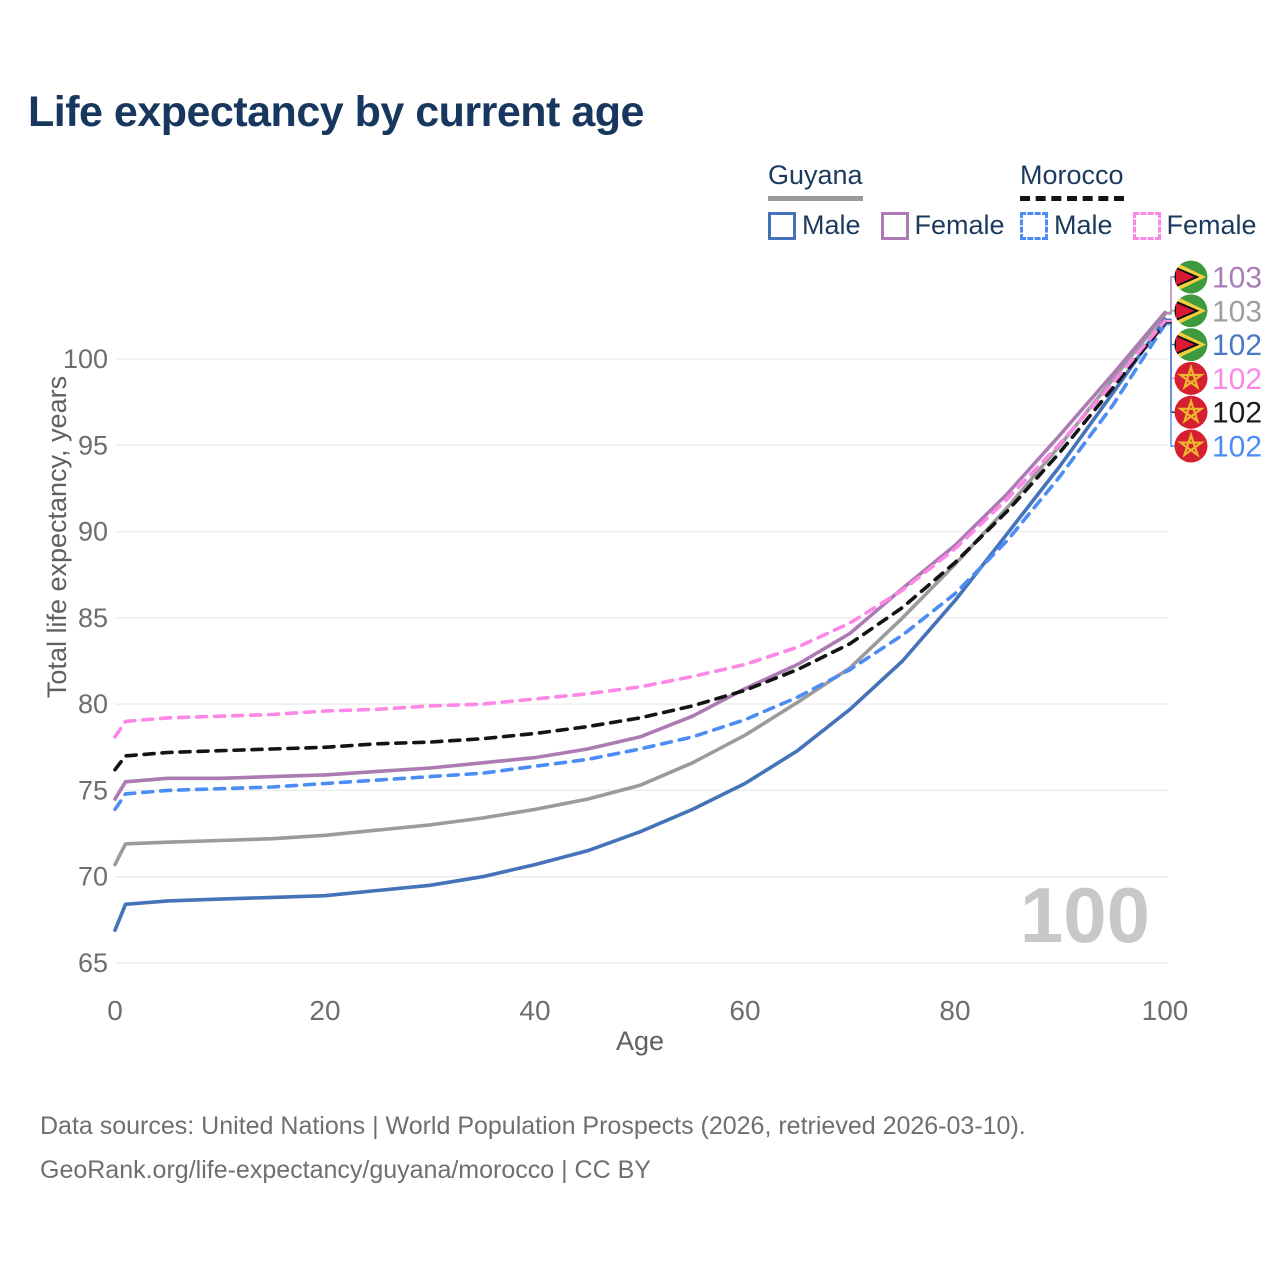 The width and height of the screenshot is (1280, 1280). What do you see at coordinates (1211, 225) in the screenshot?
I see `legend-label-morocco-female: Female` at bounding box center [1211, 225].